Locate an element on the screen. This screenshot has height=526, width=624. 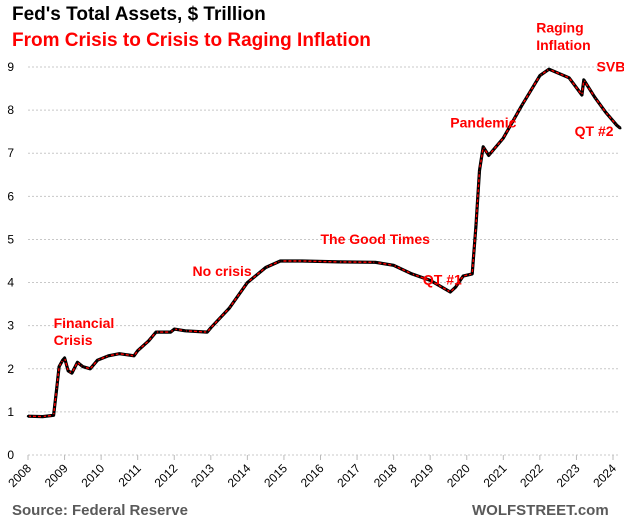
x-tick-label: 2010 is located at coordinates (92, 475).